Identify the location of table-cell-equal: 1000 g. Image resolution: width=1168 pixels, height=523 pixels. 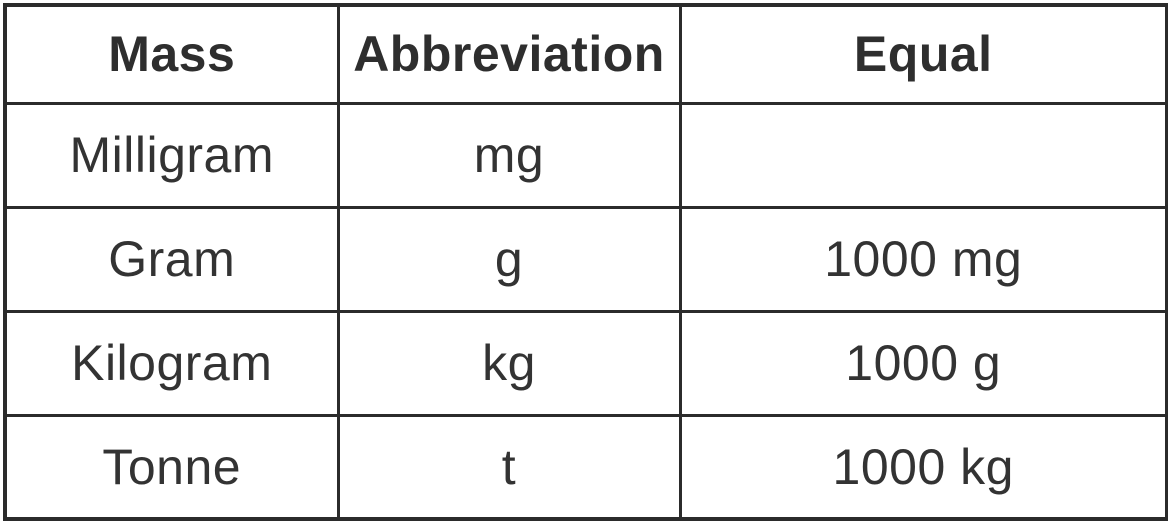
(923, 363).